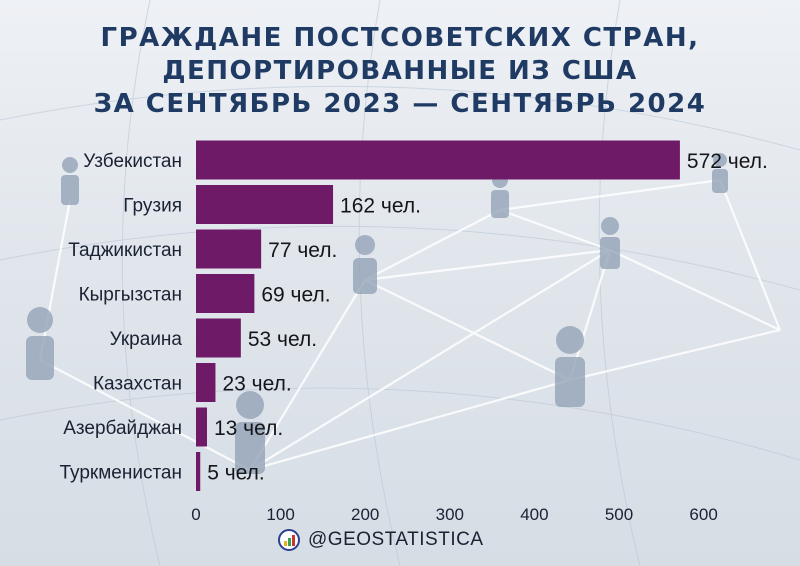 The height and width of the screenshot is (566, 800). What do you see at coordinates (236, 473) in the screenshot?
I see `value-label-8: 5 чел.` at bounding box center [236, 473].